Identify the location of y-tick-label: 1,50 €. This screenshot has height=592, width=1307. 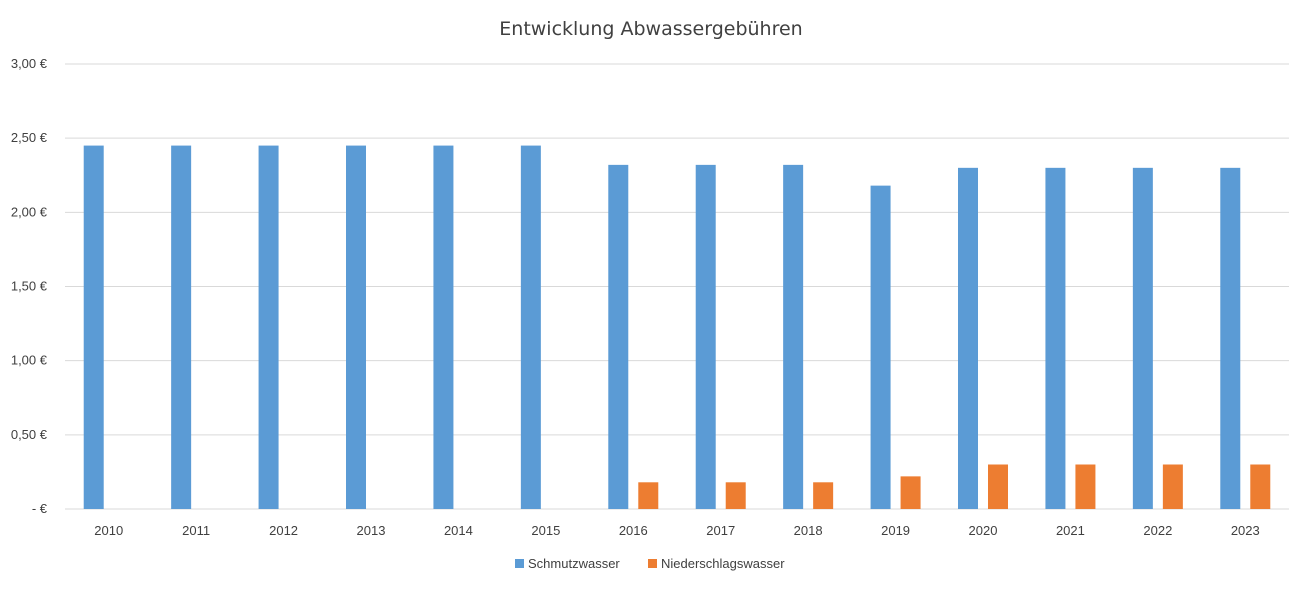
(29, 286).